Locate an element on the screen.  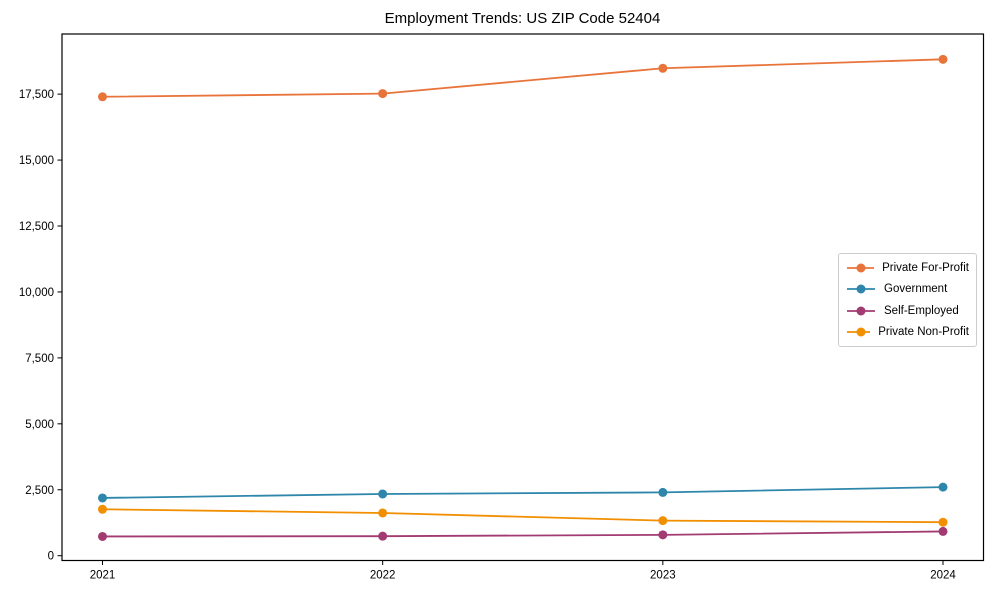
data-point-self-employed-2021 is located at coordinates (102, 536).